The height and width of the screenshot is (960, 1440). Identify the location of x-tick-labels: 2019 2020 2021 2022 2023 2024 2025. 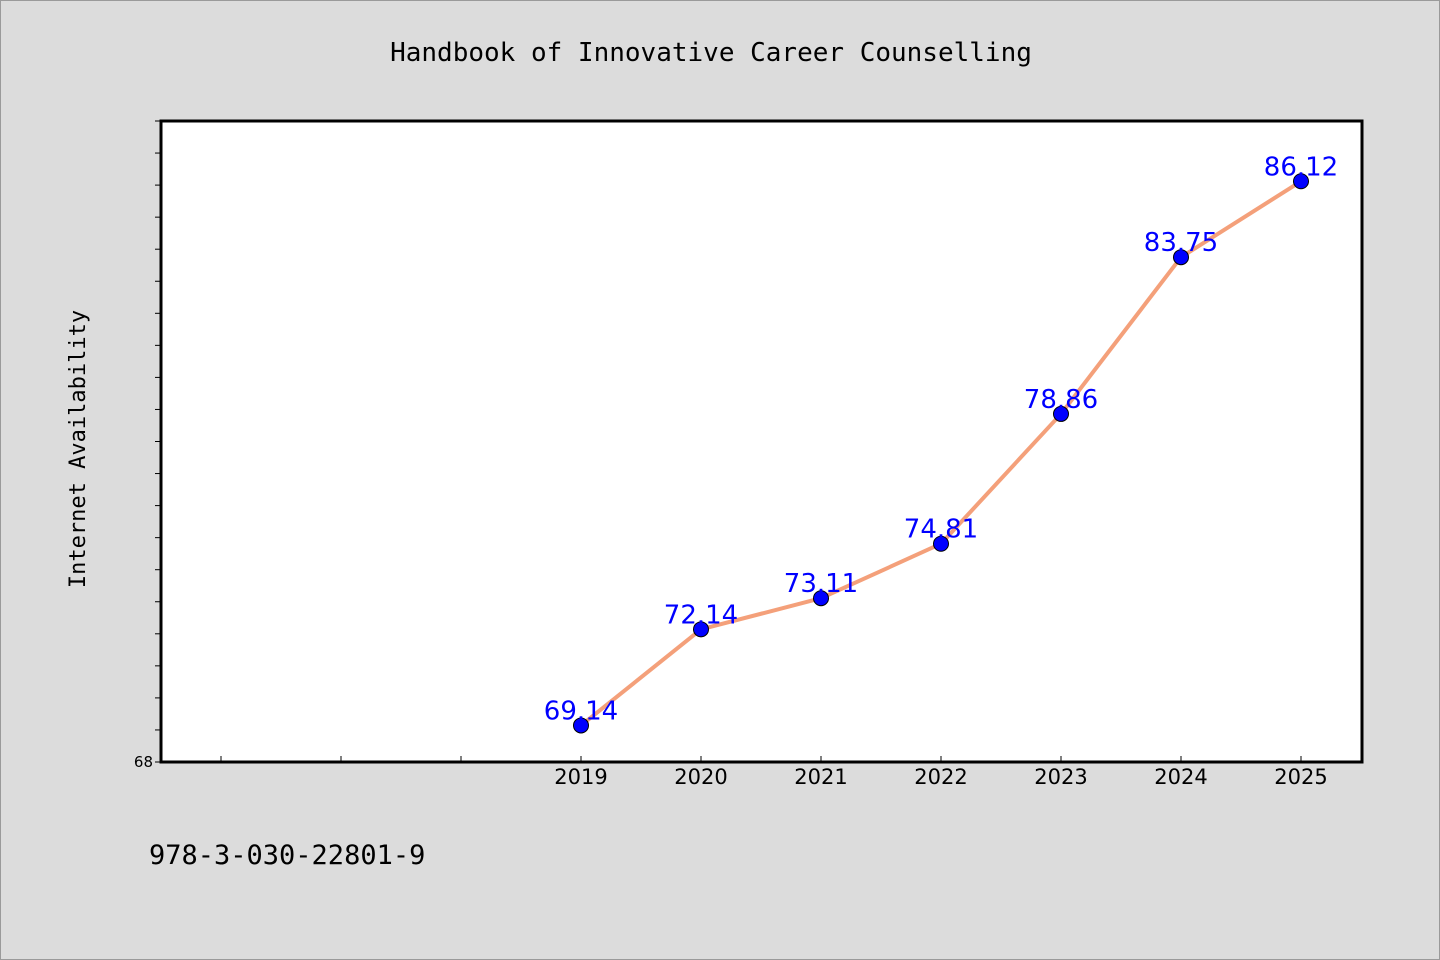
(940, 777).